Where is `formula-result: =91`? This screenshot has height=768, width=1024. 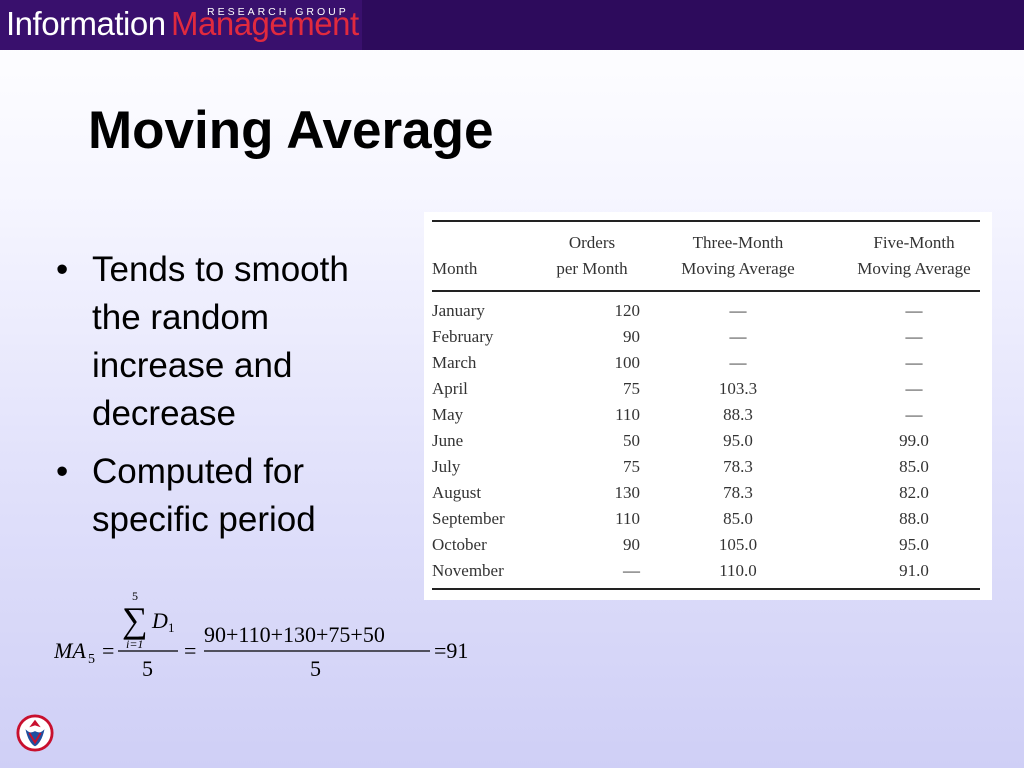
formula-result: =91 is located at coordinates (451, 650).